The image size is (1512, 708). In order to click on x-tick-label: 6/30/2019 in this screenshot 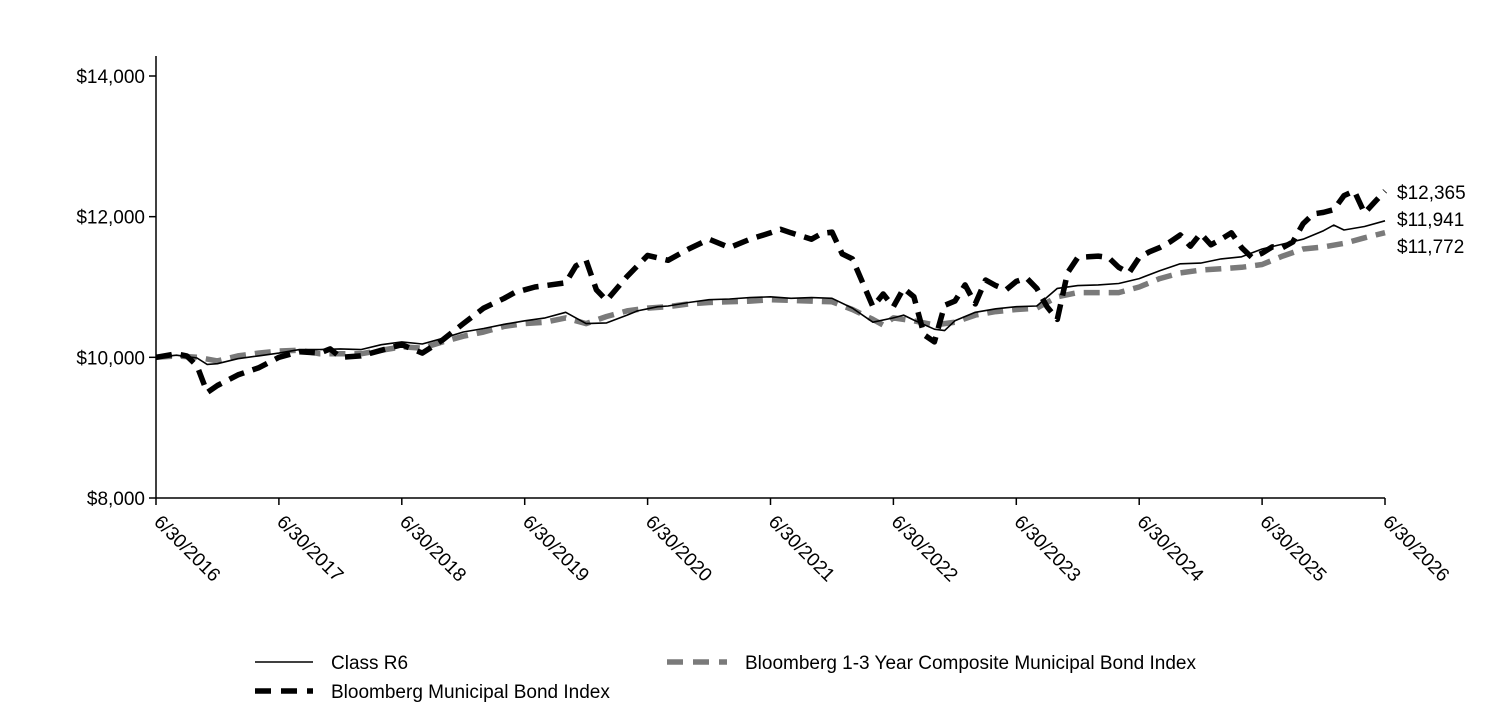, I will do `click(555, 549)`.